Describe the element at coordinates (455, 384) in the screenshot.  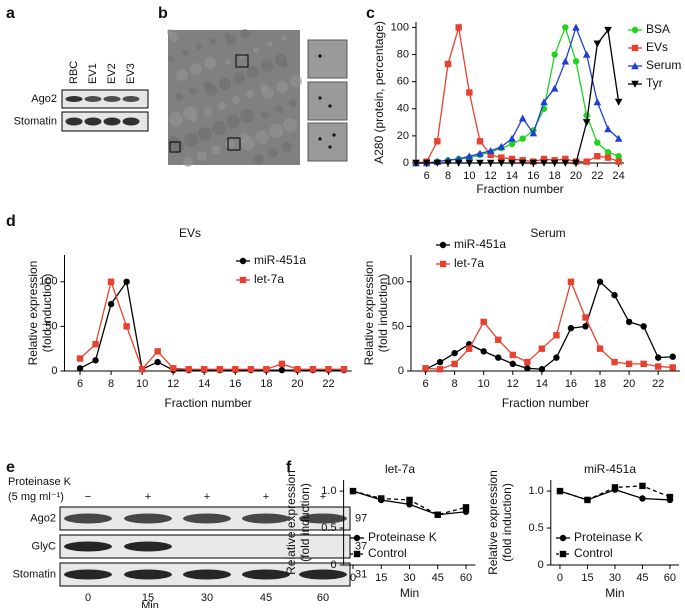
I see `x-tick-label: 8` at that location.